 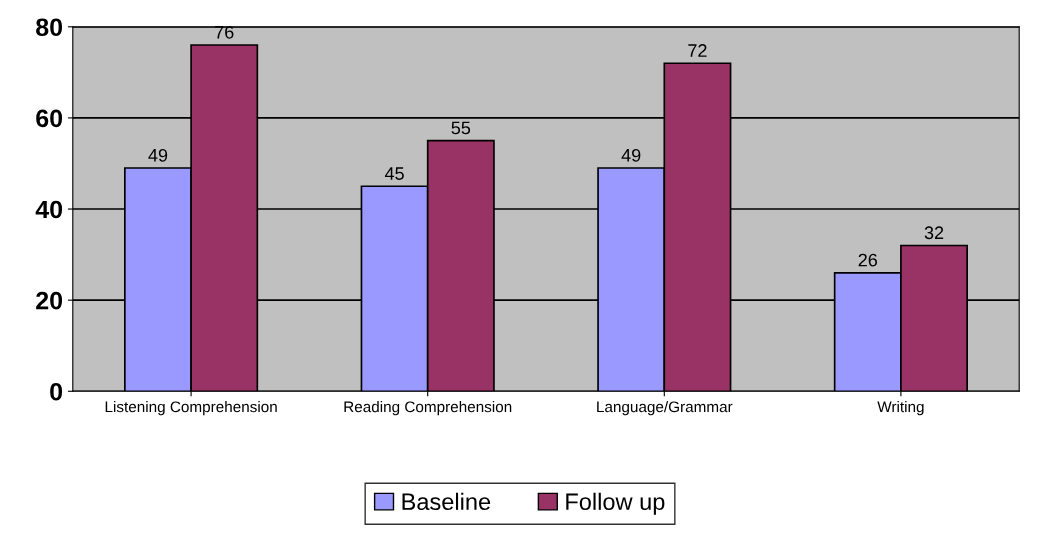 What do you see at coordinates (868, 260) in the screenshot?
I see `data-label: 26` at bounding box center [868, 260].